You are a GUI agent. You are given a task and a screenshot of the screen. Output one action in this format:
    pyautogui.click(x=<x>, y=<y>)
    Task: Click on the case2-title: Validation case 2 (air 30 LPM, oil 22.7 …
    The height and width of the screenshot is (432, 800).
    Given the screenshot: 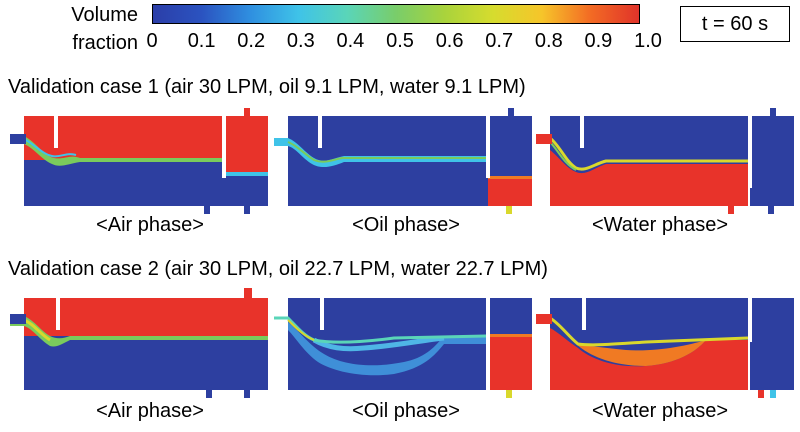 What is the action you would take?
    pyautogui.click(x=278, y=269)
    